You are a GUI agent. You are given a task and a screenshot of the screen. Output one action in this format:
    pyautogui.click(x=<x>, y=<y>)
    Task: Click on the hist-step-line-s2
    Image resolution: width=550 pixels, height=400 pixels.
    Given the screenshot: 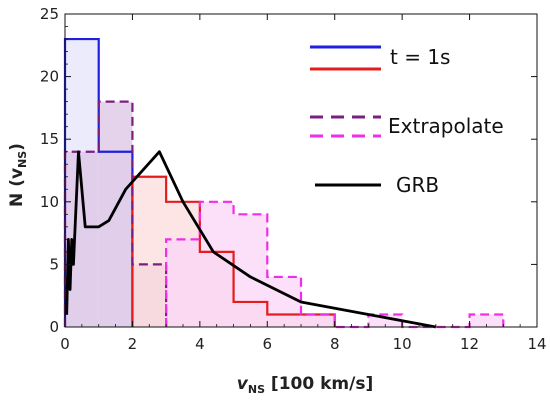 What is the action you would take?
    pyautogui.click(x=115, y=213)
    